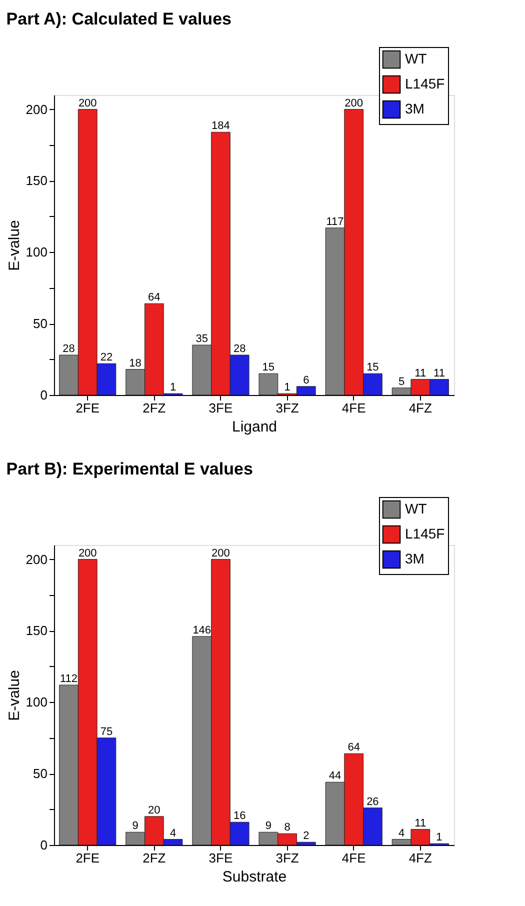  What do you see at coordinates (135, 363) in the screenshot?
I see `data-label: 18` at bounding box center [135, 363].